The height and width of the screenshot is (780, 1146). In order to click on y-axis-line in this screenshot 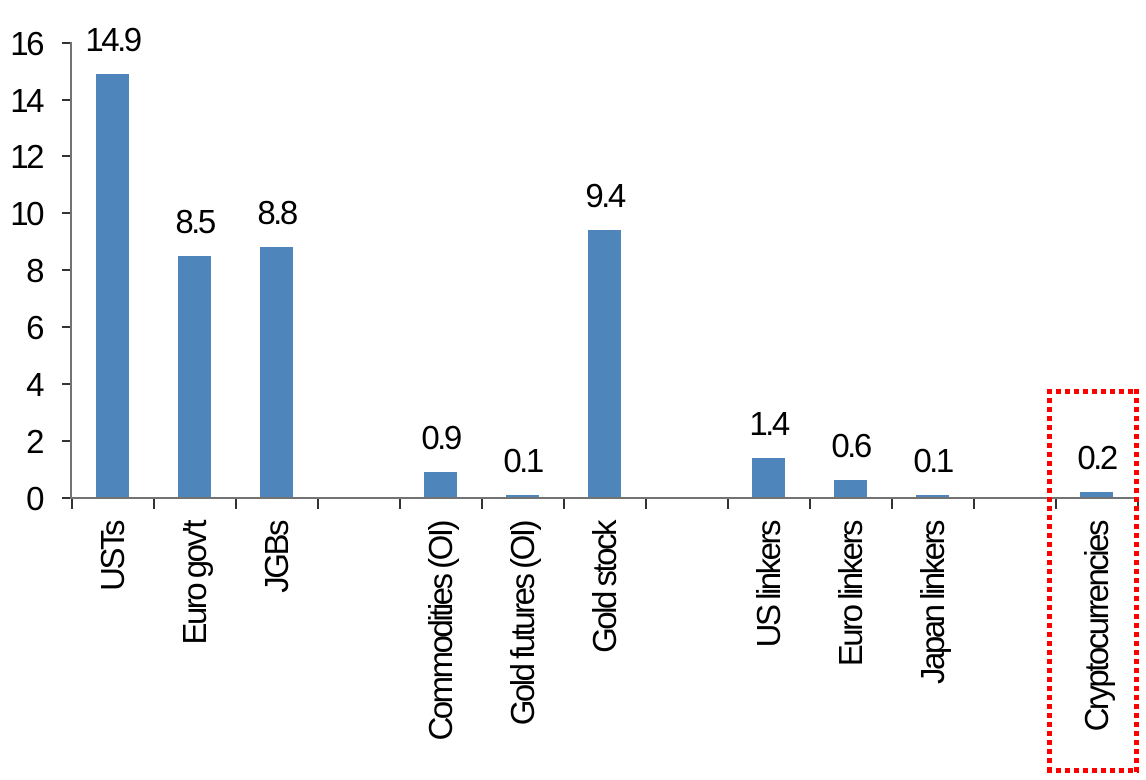, I will do `click(71, 270)`.